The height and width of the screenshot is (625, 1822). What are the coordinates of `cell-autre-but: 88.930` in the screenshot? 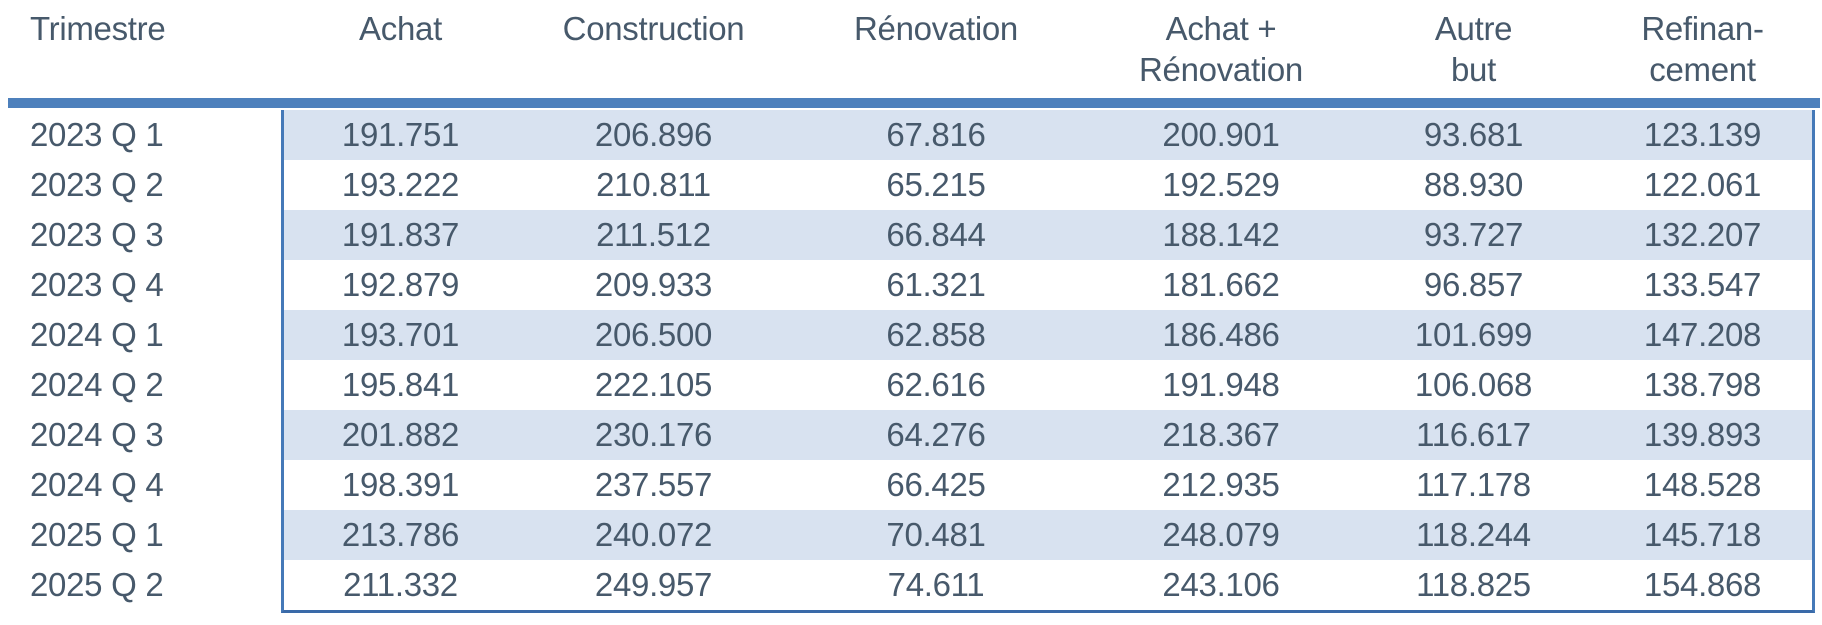 It's located at (1473, 184).